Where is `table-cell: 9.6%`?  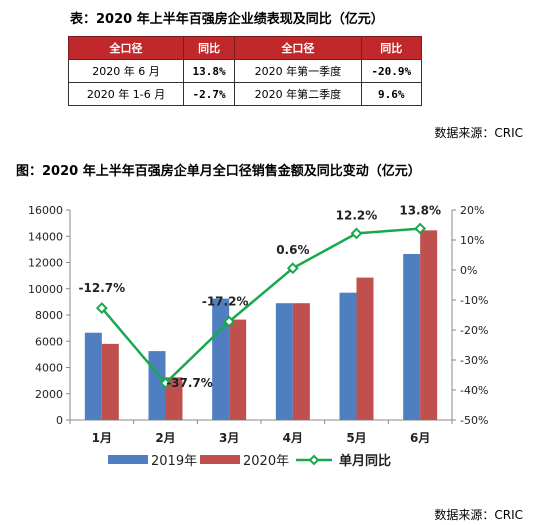 table-cell: 9.6% is located at coordinates (391, 94).